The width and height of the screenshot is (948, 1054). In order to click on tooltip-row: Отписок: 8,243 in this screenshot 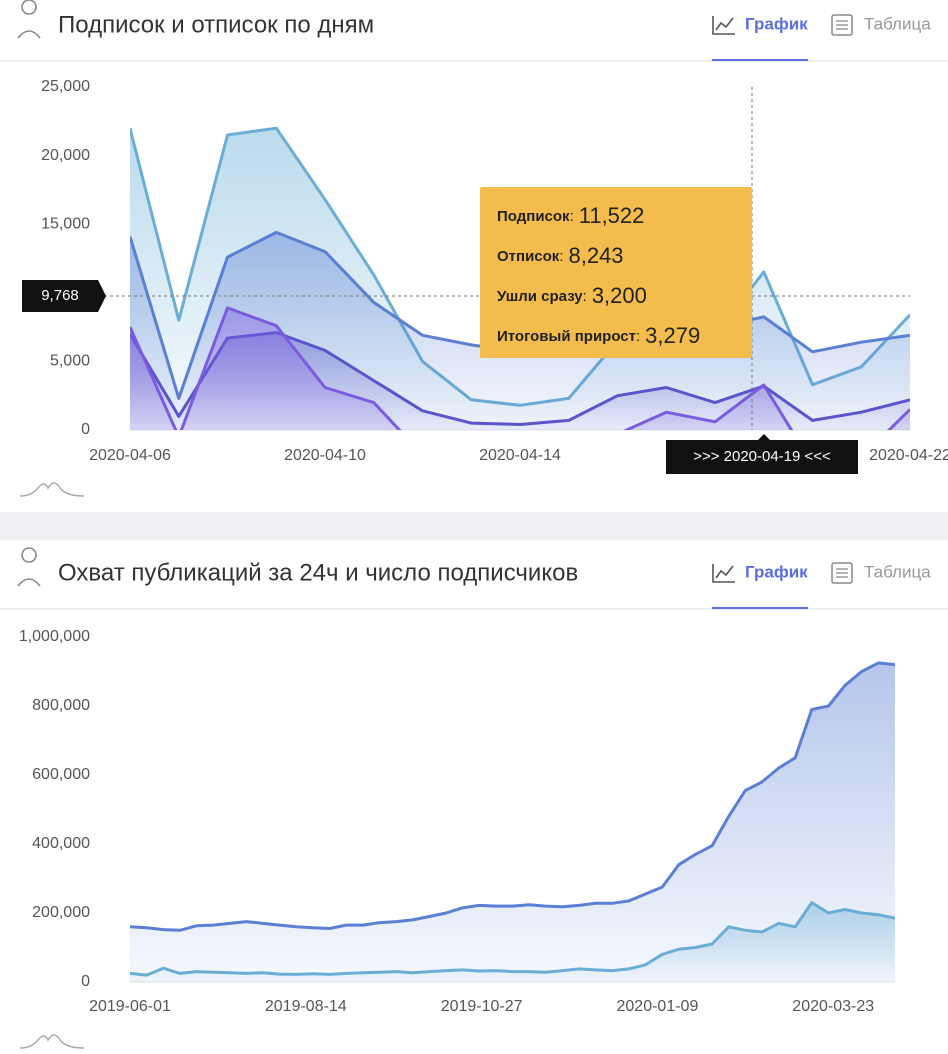, I will do `click(560, 255)`.